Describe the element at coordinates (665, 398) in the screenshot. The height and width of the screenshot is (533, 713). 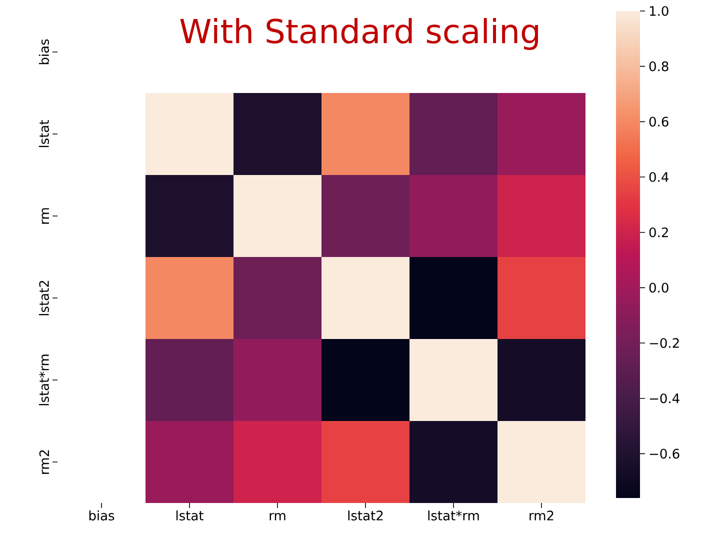
I see `color-bar-label: −0.4` at that location.